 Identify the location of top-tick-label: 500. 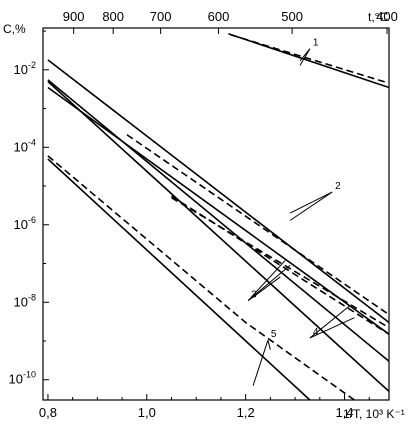
(292, 16).